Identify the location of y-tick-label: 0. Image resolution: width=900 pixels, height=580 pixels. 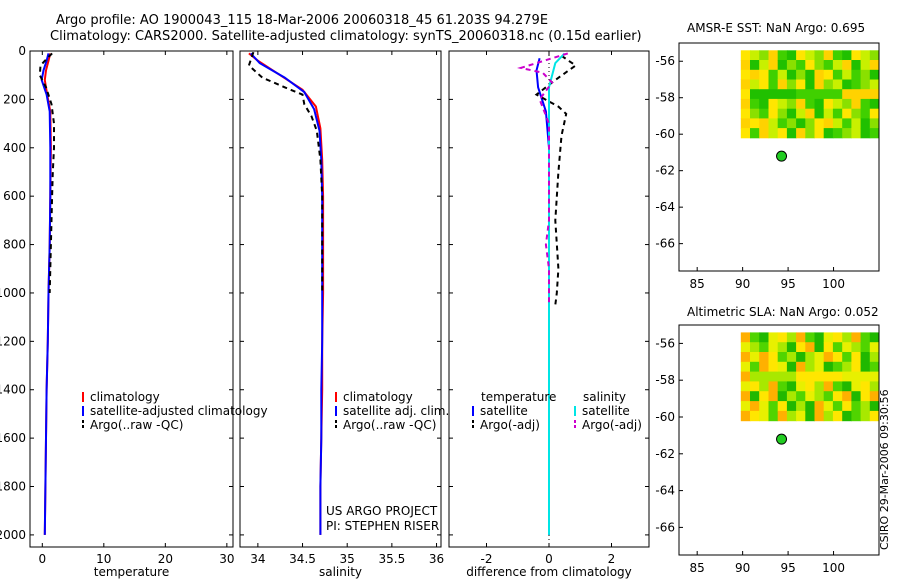
(22, 51).